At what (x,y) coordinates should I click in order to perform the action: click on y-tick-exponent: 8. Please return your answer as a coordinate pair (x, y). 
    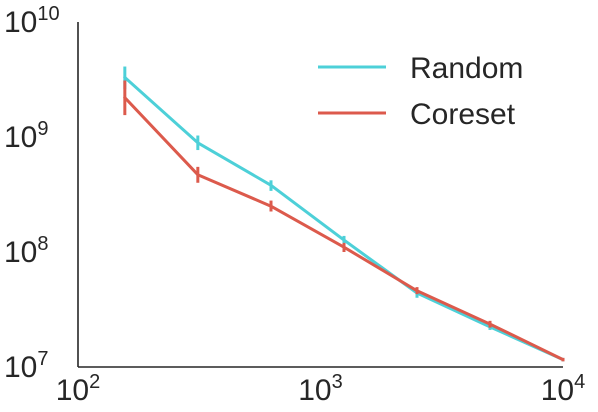
    Looking at the image, I should click on (42, 244).